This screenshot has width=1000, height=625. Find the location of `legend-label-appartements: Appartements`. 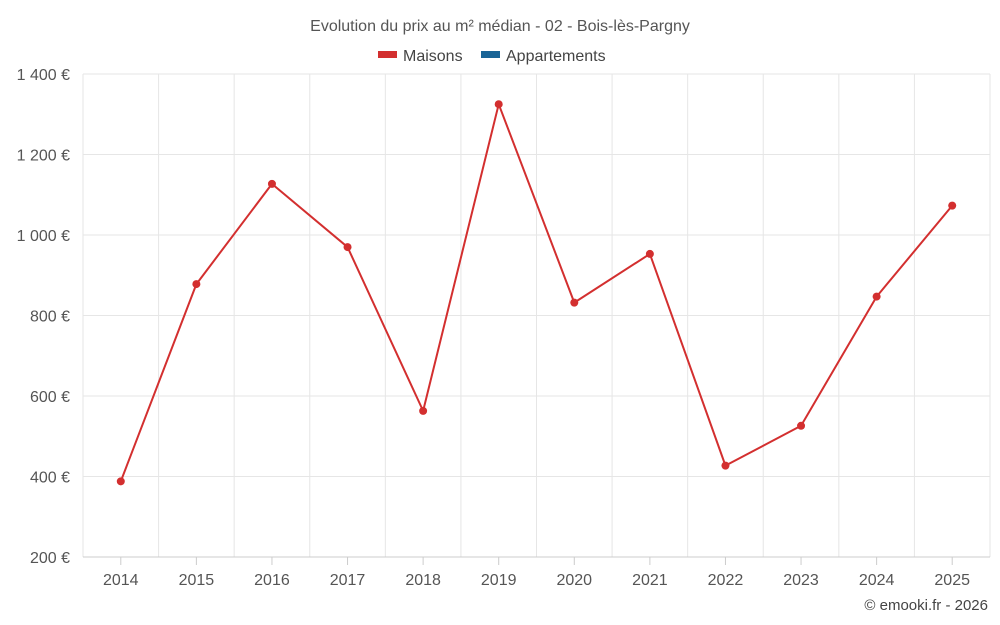

legend-label-appartements: Appartements is located at coordinates (556, 56).